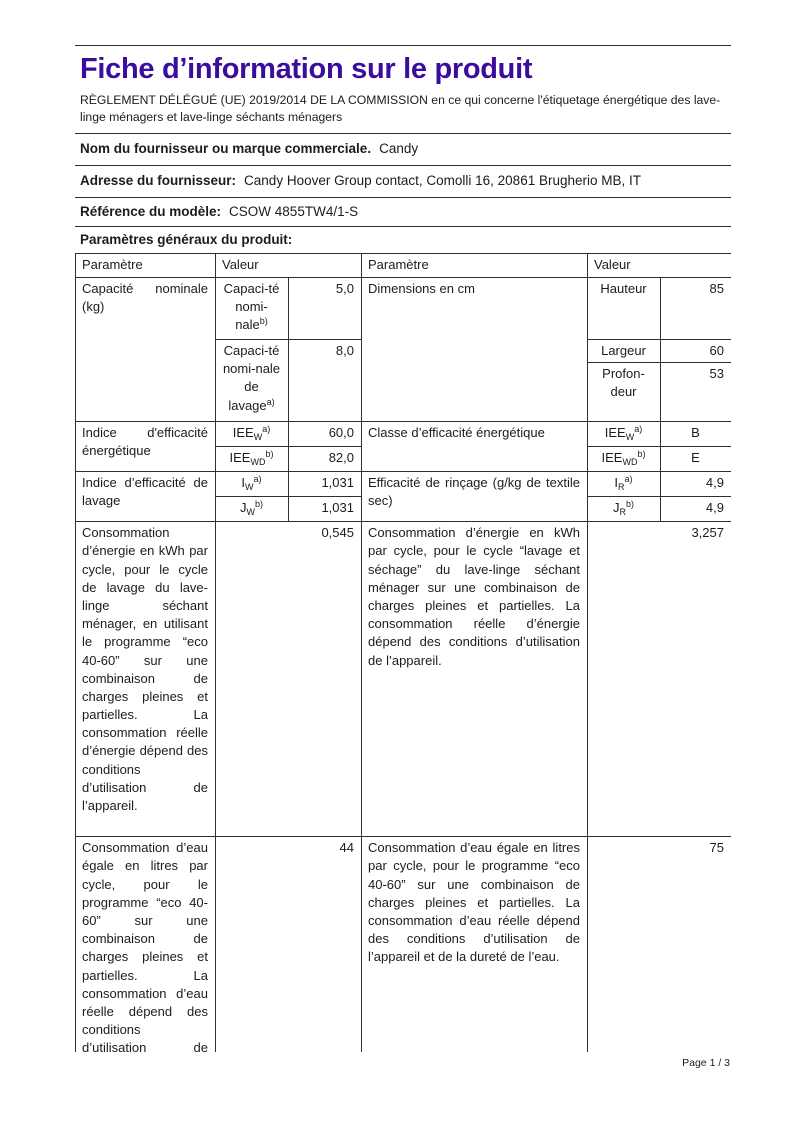 This screenshot has width=802, height=1134. Describe the element at coordinates (695, 484) in the screenshot. I see `rinse-ir-value: 4,9` at that location.